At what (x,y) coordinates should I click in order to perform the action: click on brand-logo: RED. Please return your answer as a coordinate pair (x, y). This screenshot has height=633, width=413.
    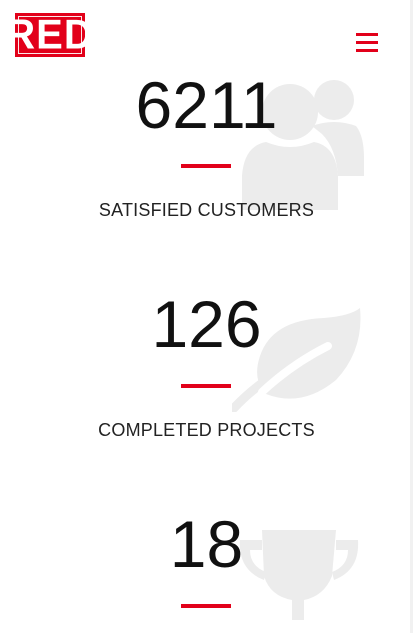
    Looking at the image, I should click on (49, 35).